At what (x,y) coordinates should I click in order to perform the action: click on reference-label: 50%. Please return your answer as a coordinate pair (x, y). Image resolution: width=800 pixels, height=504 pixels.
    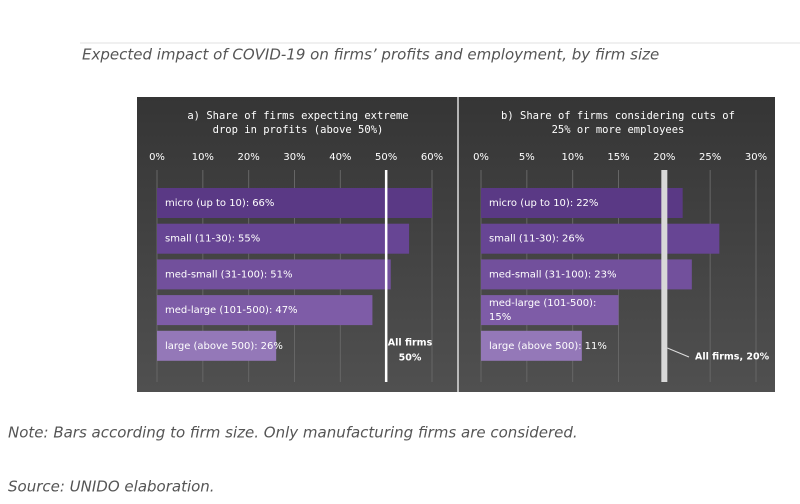
    Looking at the image, I should click on (410, 358).